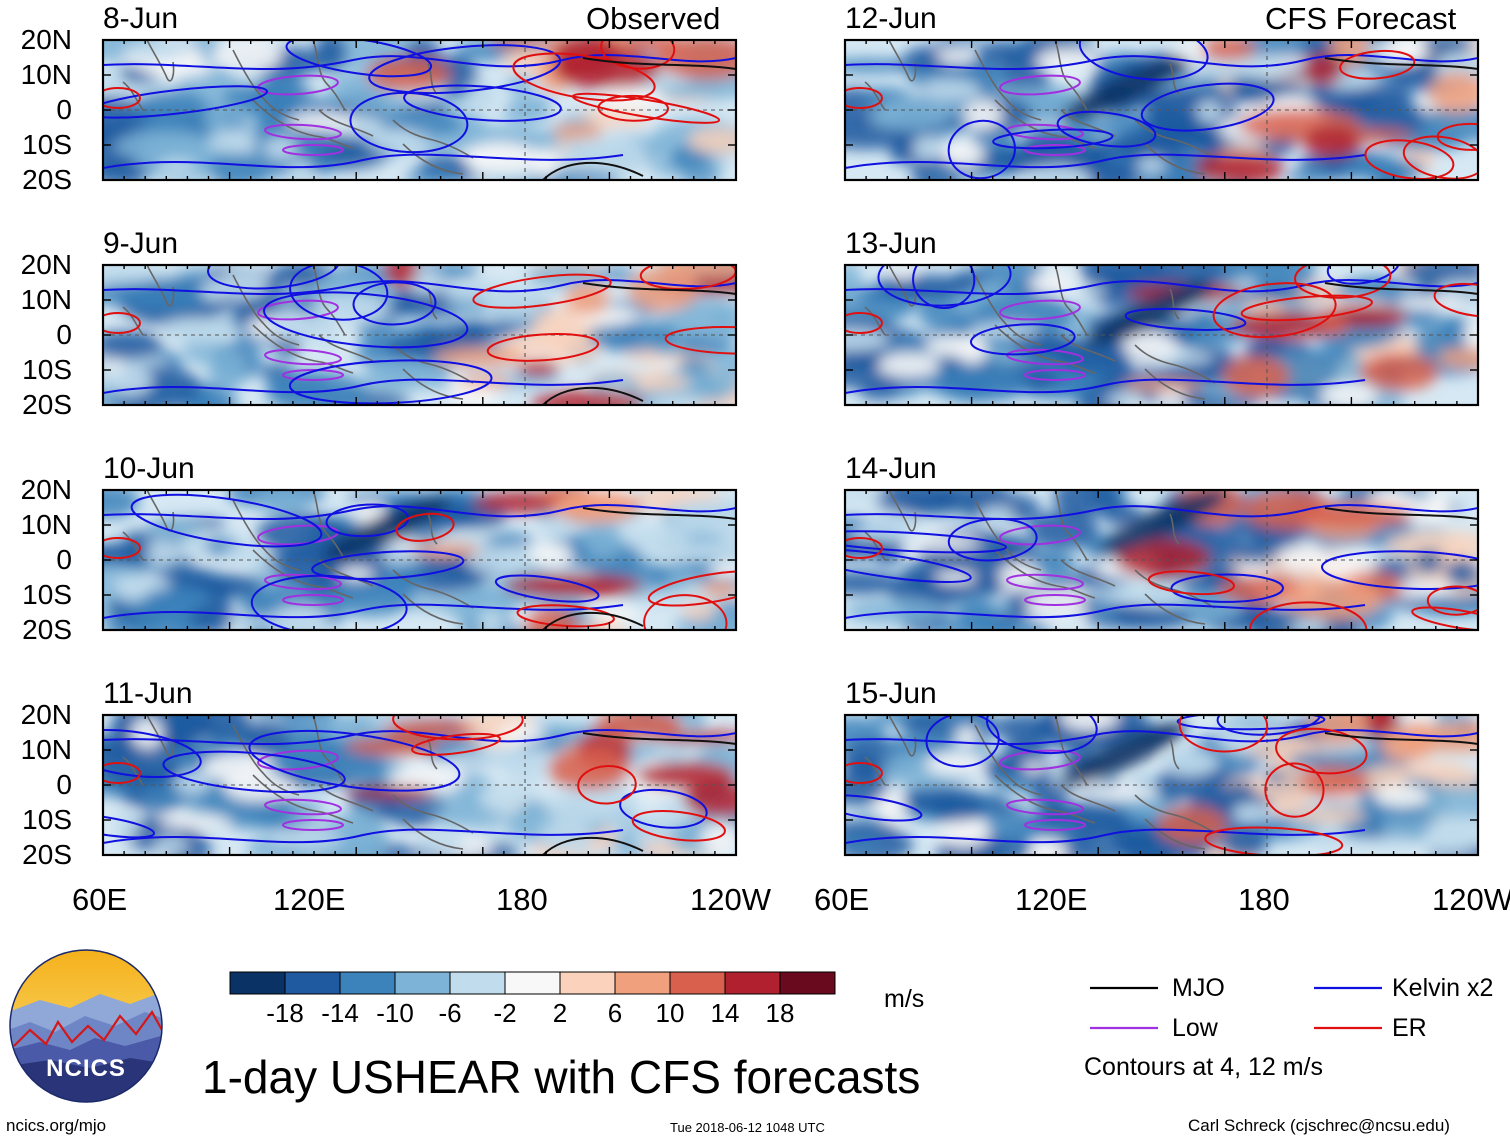 The width and height of the screenshot is (1510, 1142). What do you see at coordinates (1443, 988) in the screenshot?
I see `legend-label-kelvin: Kelvin x2` at bounding box center [1443, 988].